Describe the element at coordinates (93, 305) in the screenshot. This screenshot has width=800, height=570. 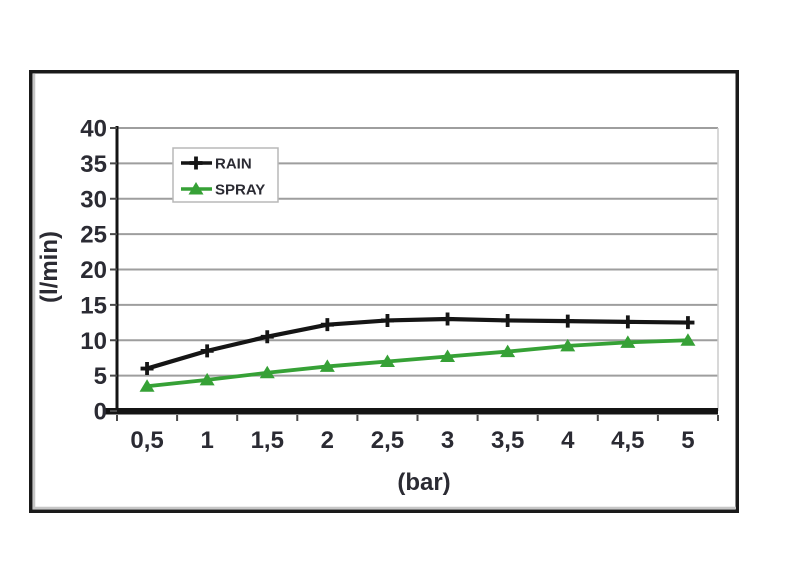
I see `y-tick-label-15: 15` at that location.